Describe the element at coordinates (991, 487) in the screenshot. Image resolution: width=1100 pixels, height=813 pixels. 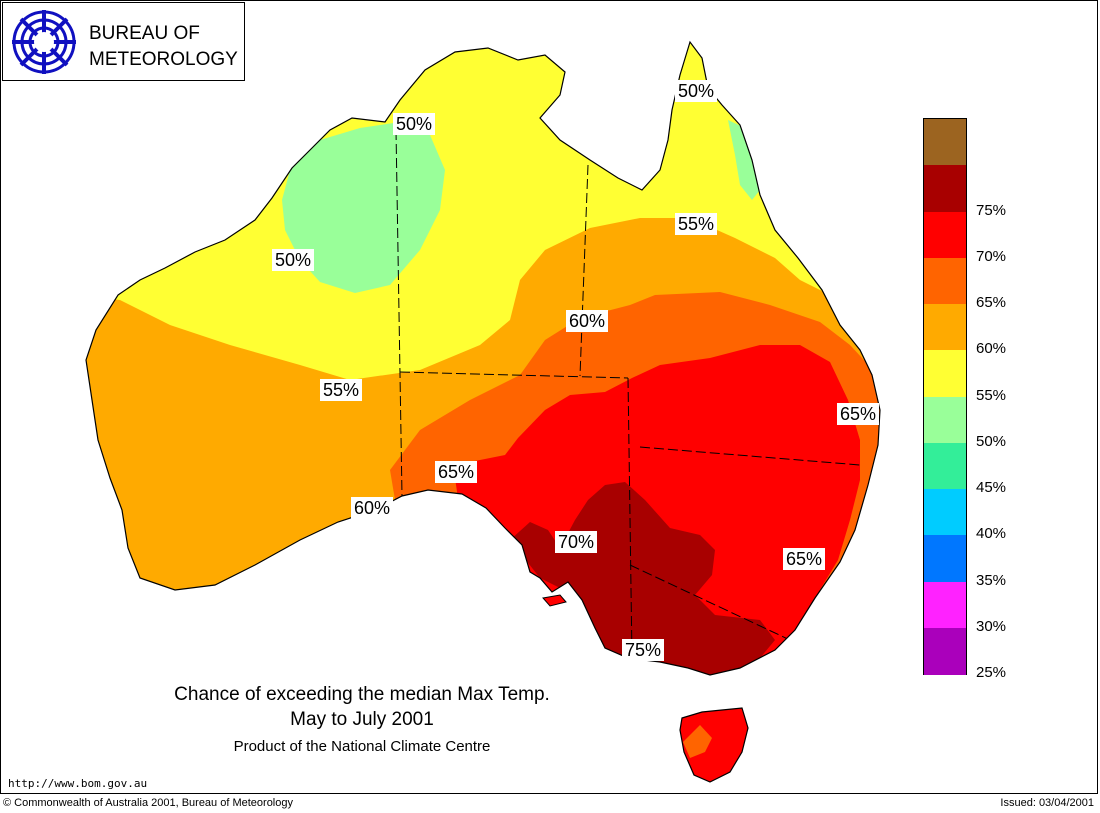
I see `legend-label: 45%` at that location.